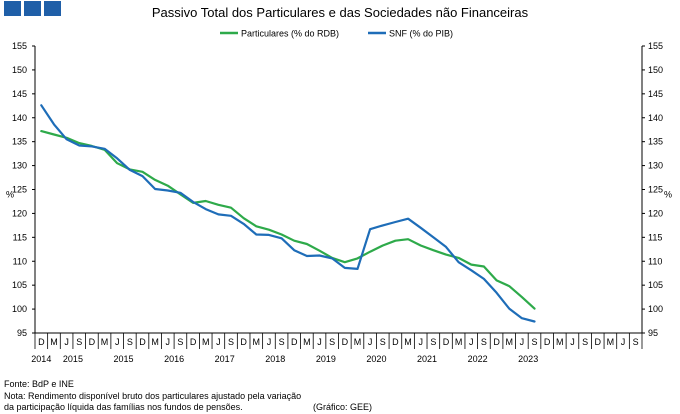  What do you see at coordinates (19, 142) in the screenshot?
I see `y-tick-label-left: 135` at bounding box center [19, 142].